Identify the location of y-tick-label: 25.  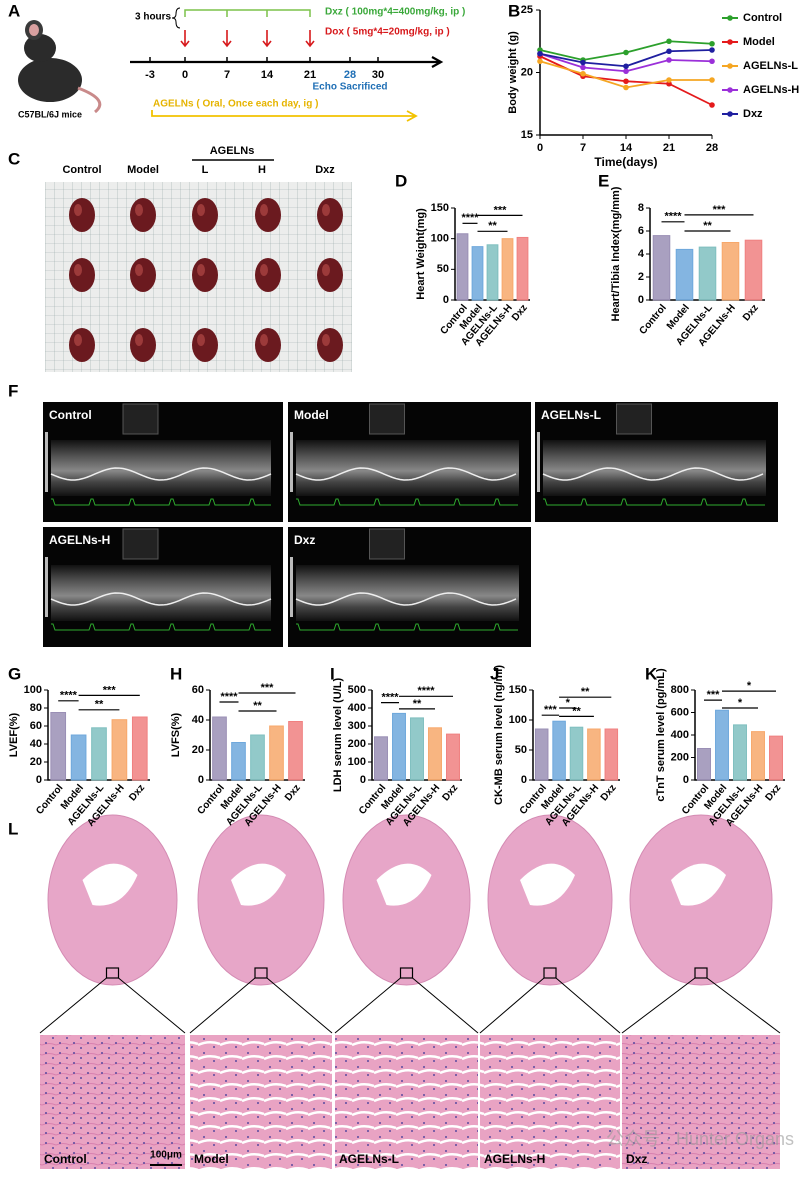
(527, 10).